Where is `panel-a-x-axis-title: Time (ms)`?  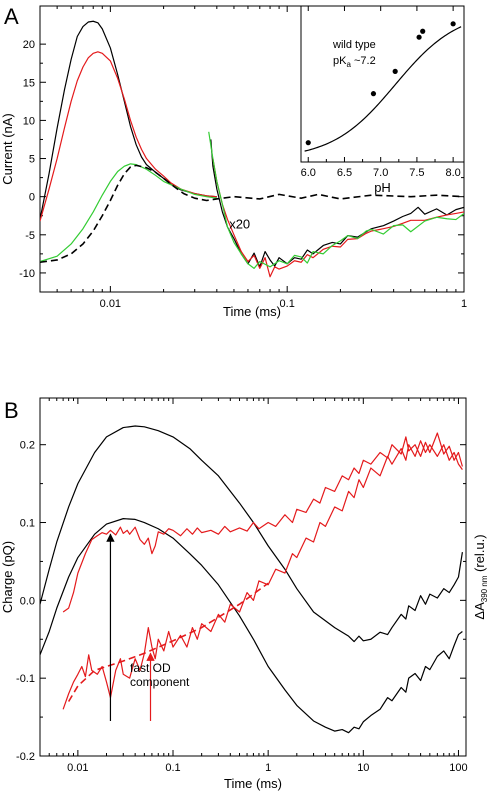
panel-a-x-axis-title: Time (ms) is located at coordinates (252, 311).